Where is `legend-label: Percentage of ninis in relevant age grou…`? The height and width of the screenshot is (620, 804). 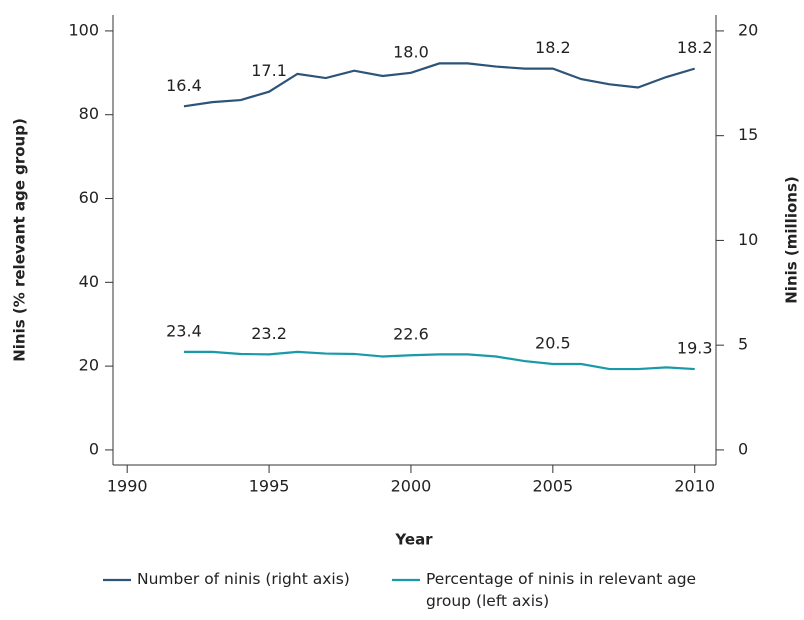
legend-label: Percentage of ninis in relevant age grou… is located at coordinates (561, 590).